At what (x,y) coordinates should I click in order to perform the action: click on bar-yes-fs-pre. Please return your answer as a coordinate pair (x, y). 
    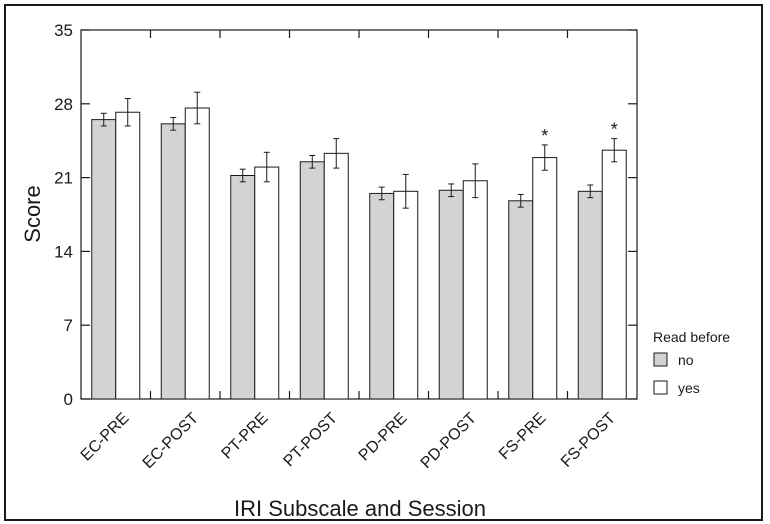
    Looking at the image, I should click on (545, 278).